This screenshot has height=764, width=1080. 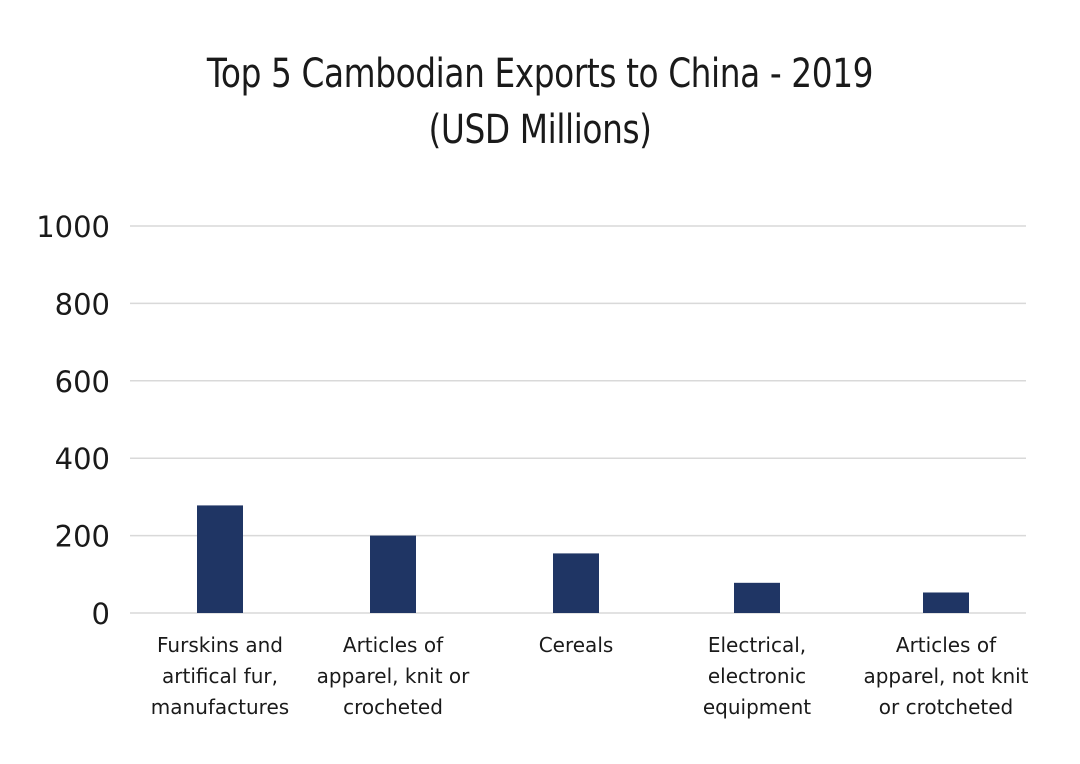 I want to click on y-tick-label: 0, so click(x=101, y=614).